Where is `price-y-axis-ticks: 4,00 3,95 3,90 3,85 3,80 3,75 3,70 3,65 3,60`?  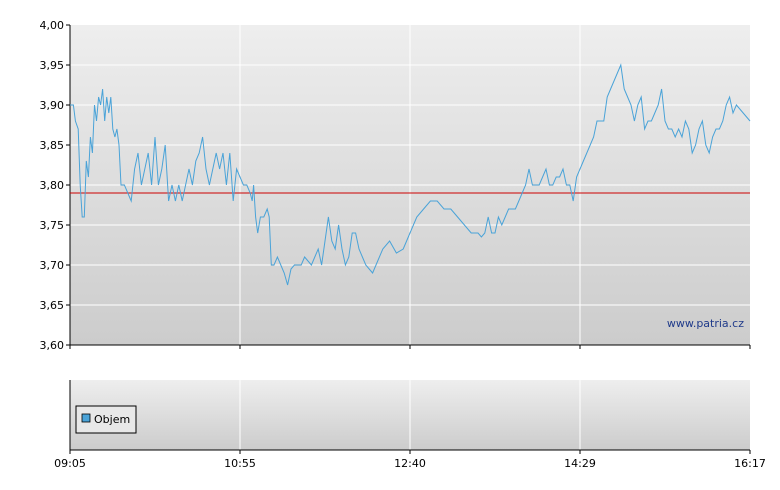
price-y-axis-ticks: 4,00 3,95 3,90 3,85 3,80 3,75 3,70 3,65 3,60 is located at coordinates (55, 185).